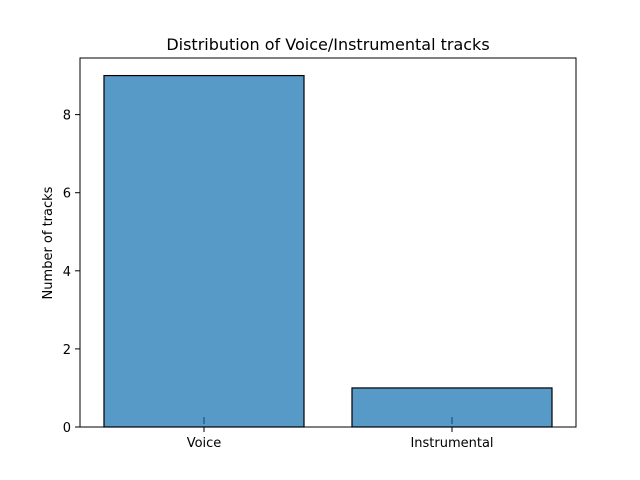  I want to click on y-tick-label-8: 8, so click(67, 116).